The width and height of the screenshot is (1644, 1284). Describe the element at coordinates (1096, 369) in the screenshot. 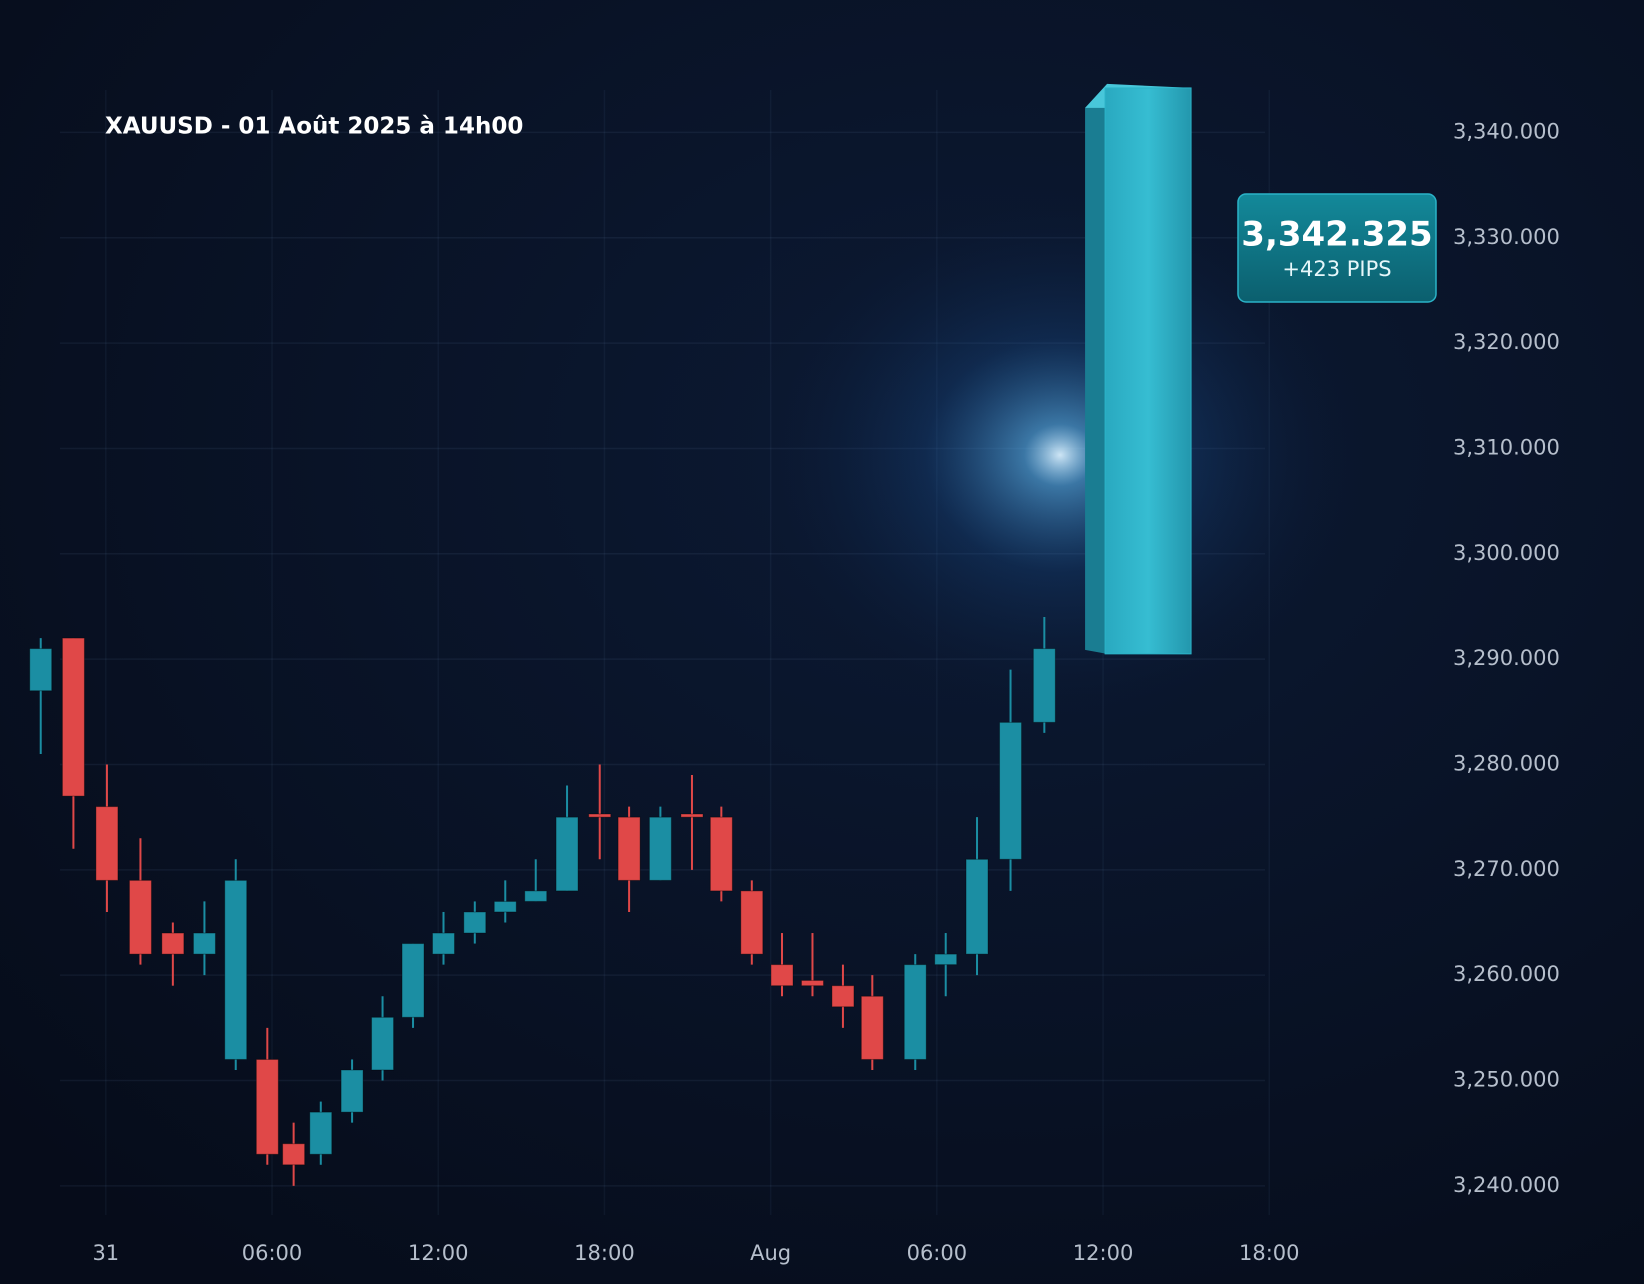

I see `spike-side` at that location.